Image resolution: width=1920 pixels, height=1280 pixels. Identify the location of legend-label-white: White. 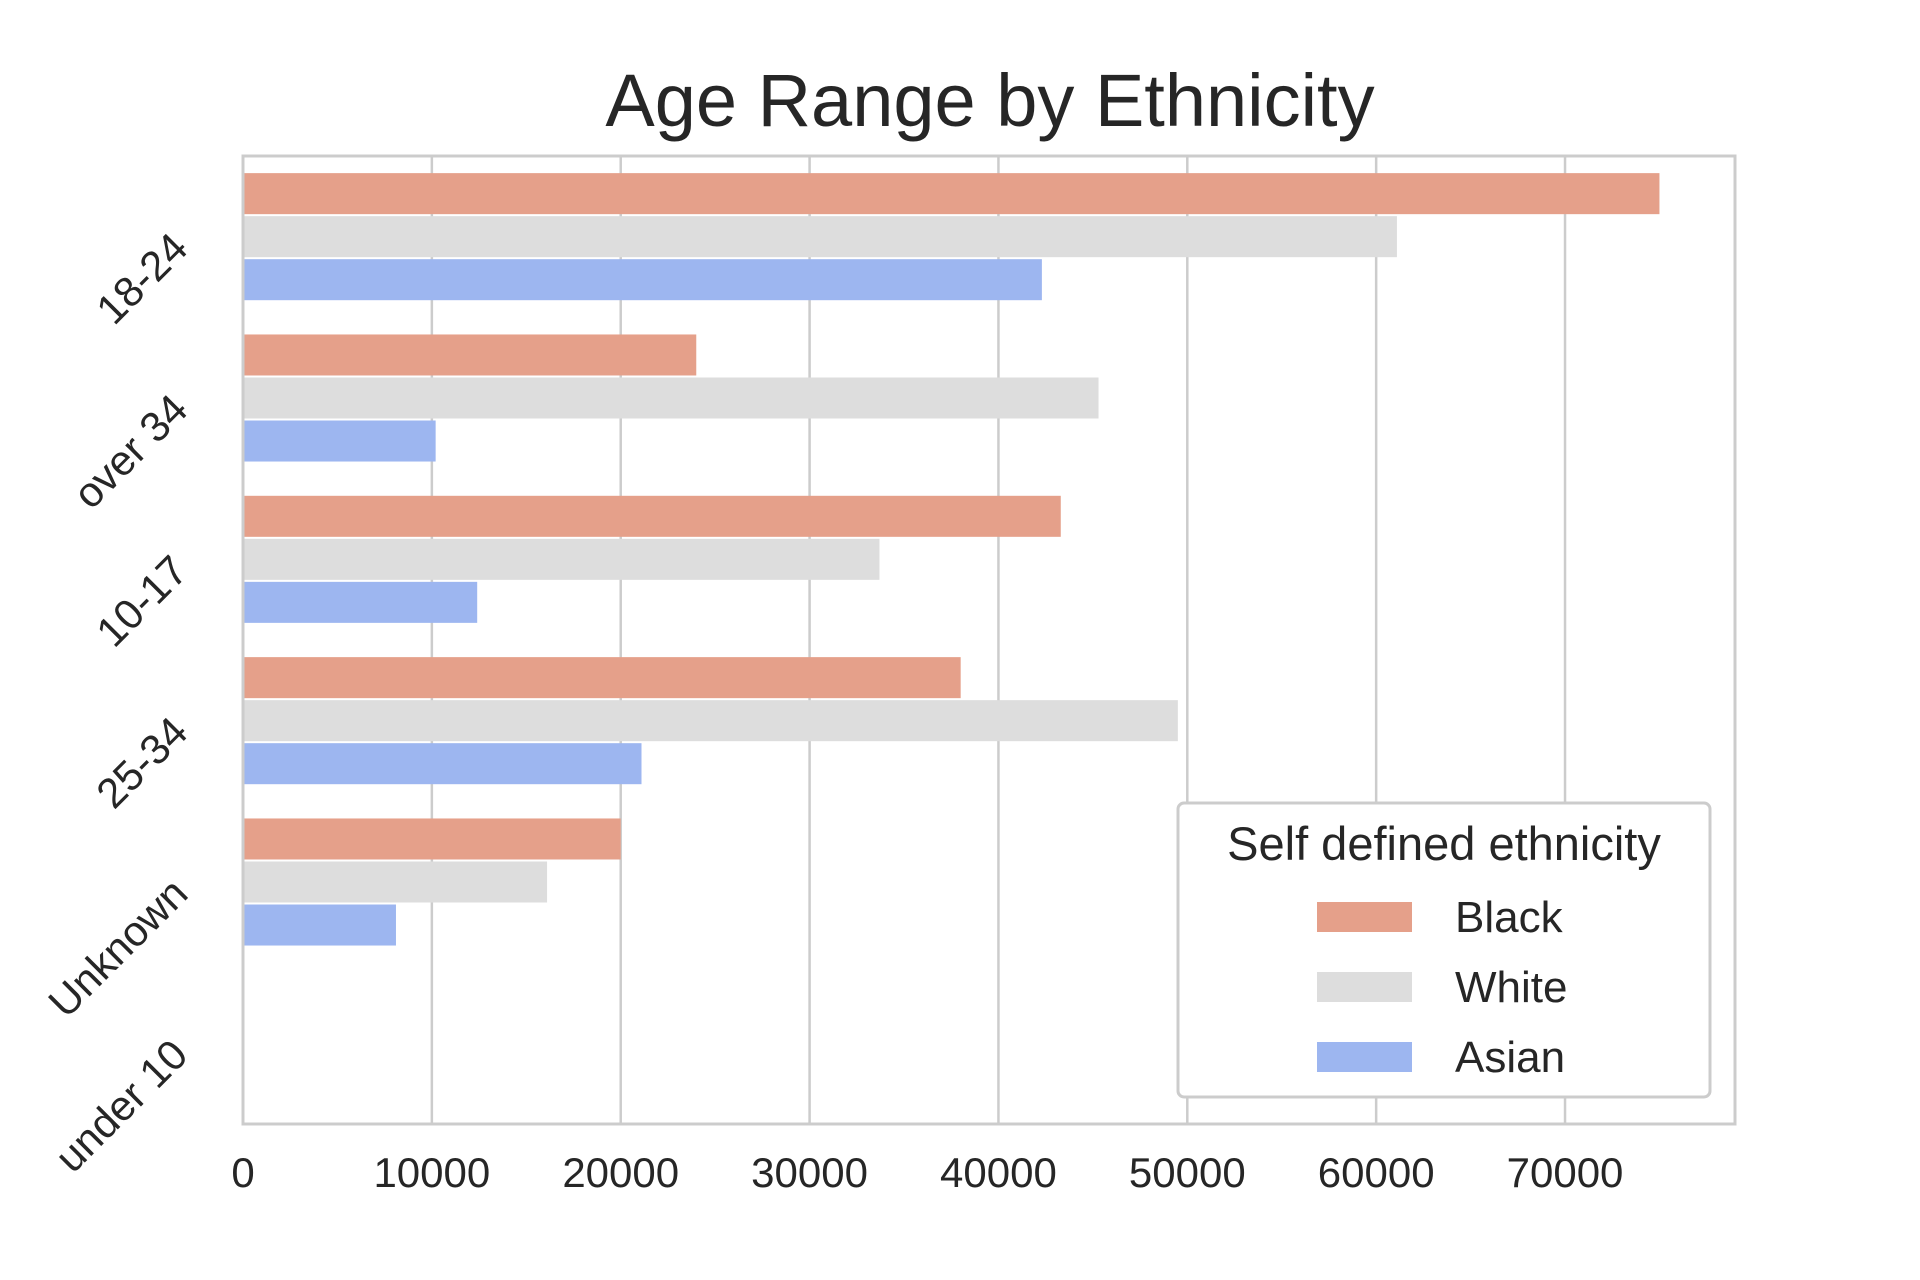
(1511, 987).